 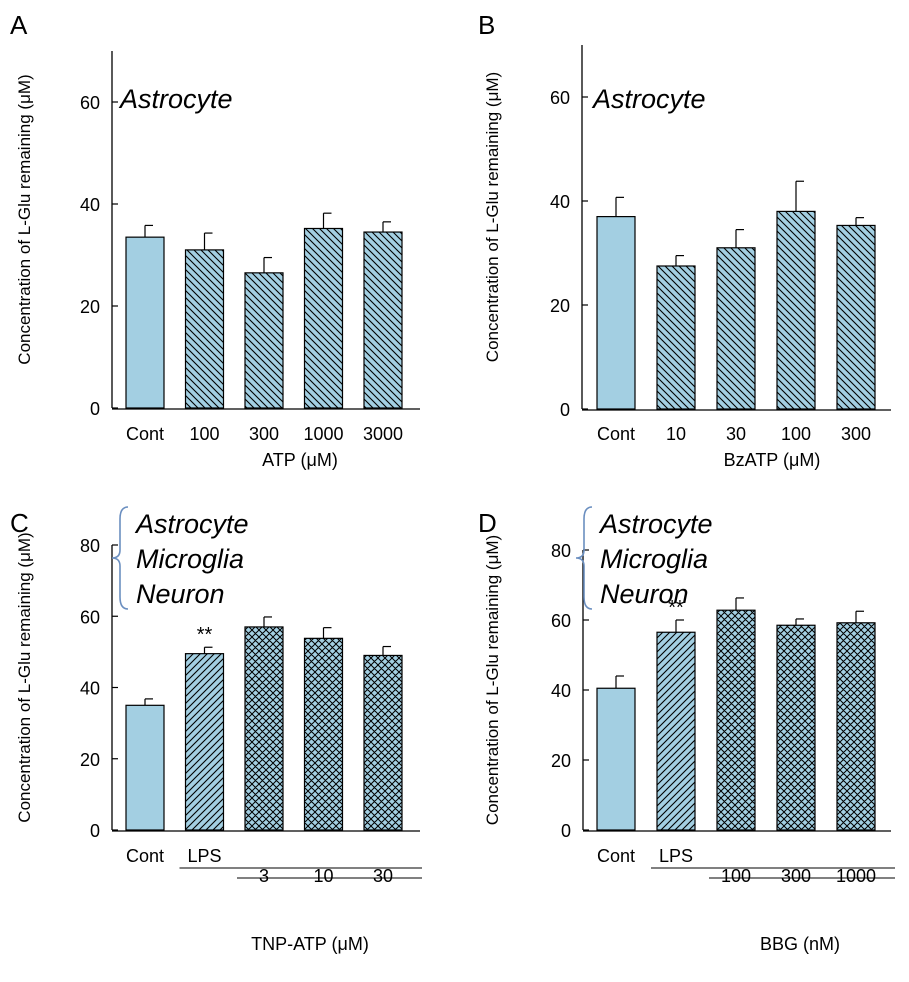 I want to click on panel-label: C, so click(x=19, y=523).